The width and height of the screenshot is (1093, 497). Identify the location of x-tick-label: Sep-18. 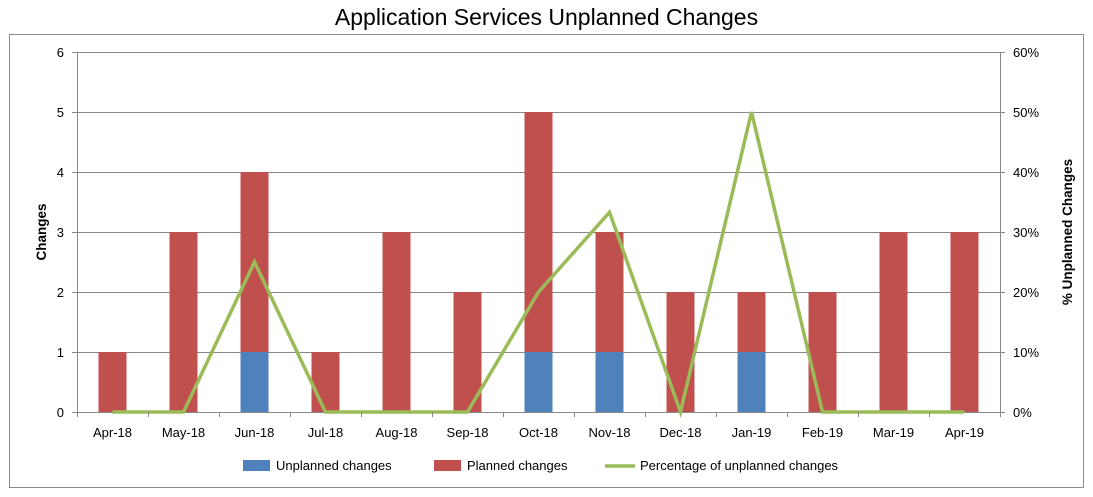
(468, 432).